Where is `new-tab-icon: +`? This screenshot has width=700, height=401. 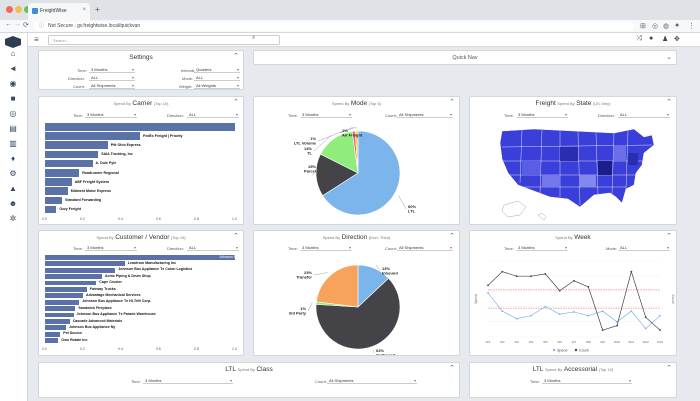 new-tab-icon: + is located at coordinates (97, 9).